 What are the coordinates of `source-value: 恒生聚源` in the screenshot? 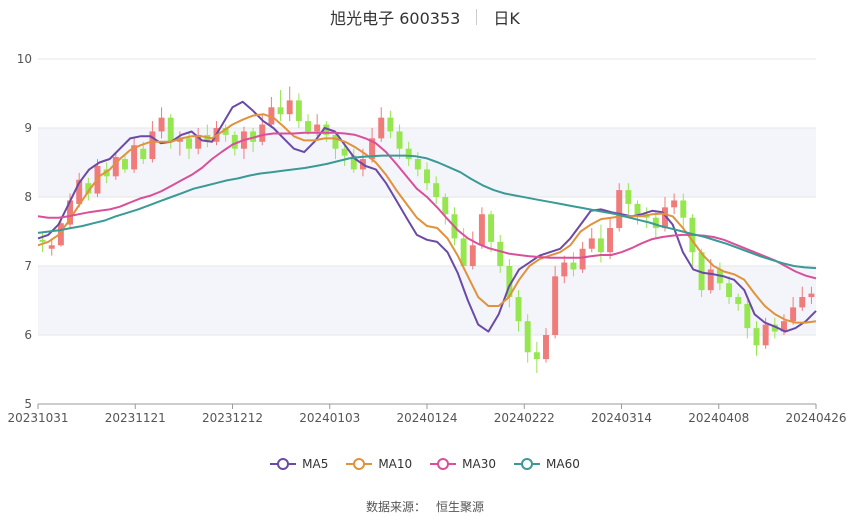 It's located at (460, 507).